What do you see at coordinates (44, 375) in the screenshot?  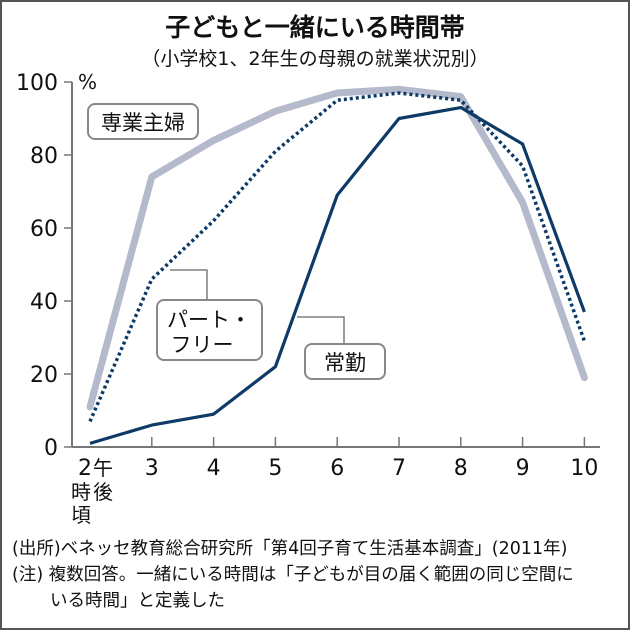 I see `y-tick-label: 20` at bounding box center [44, 375].